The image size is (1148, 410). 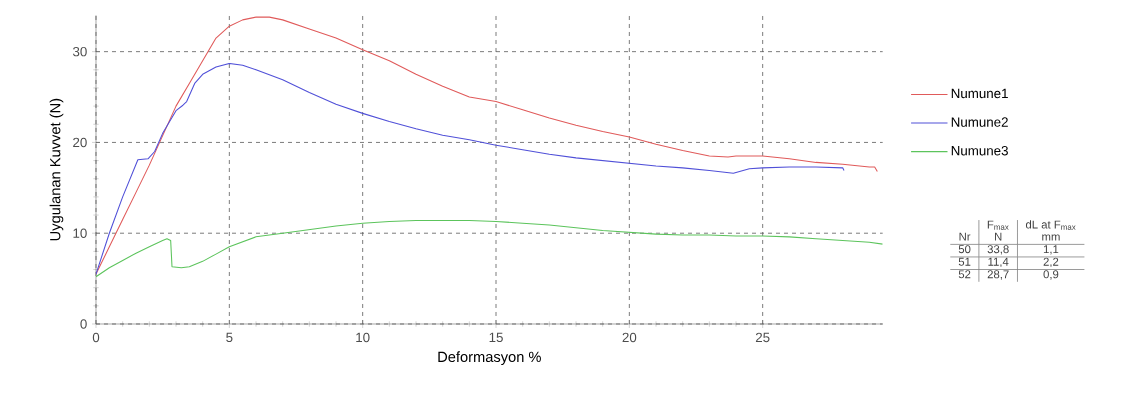 I want to click on x-tick-label: 10, so click(x=363, y=337).